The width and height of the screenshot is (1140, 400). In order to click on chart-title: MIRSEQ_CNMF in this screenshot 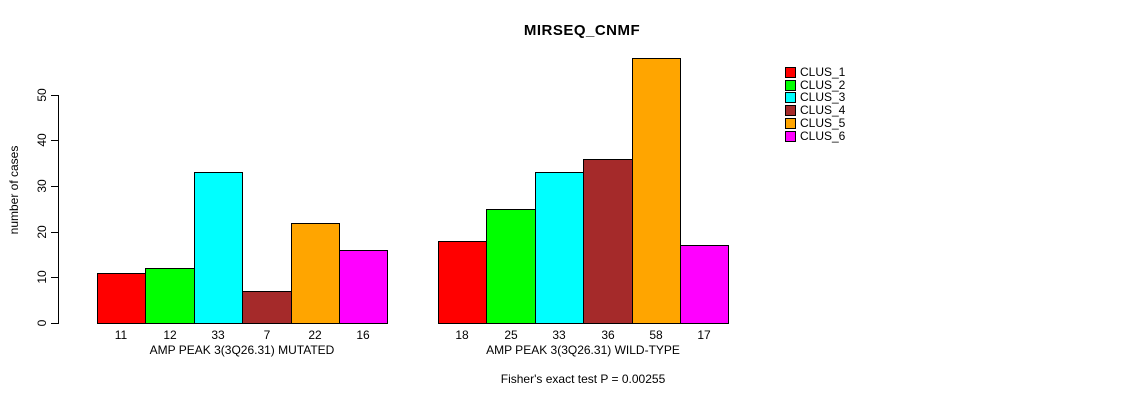, I will do `click(582, 30)`.